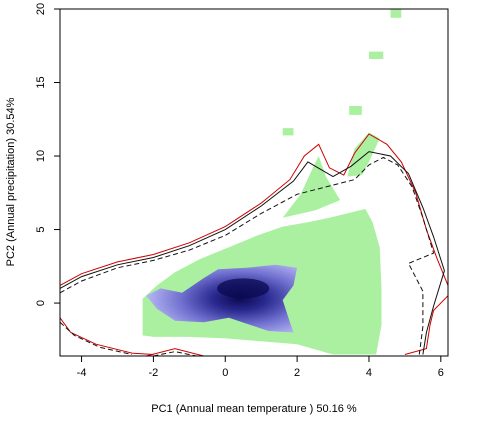 The width and height of the screenshot is (480, 427). Describe the element at coordinates (41, 229) in the screenshot. I see `y-tick-label-5: 5` at that location.